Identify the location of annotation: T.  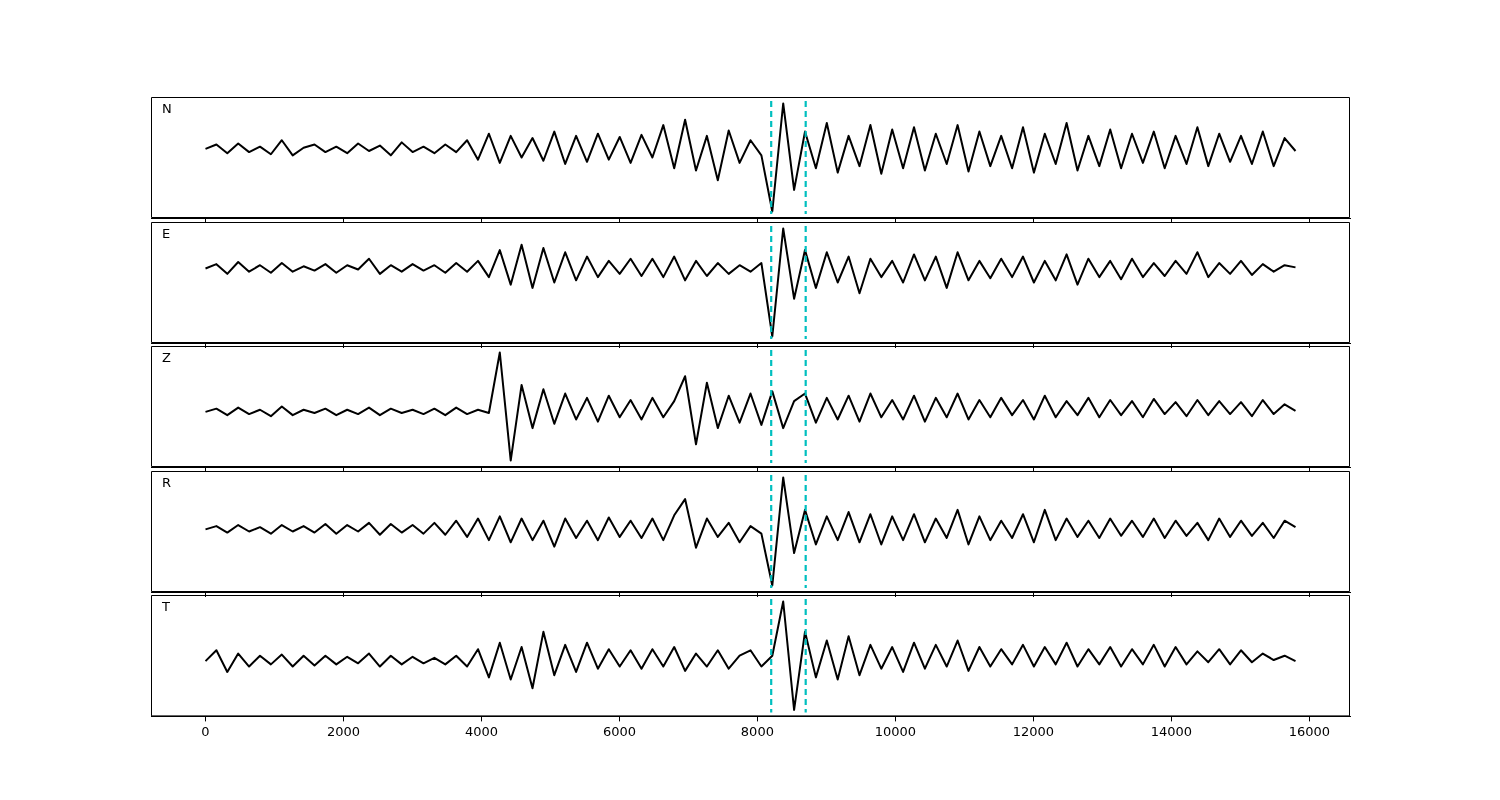
(165, 606).